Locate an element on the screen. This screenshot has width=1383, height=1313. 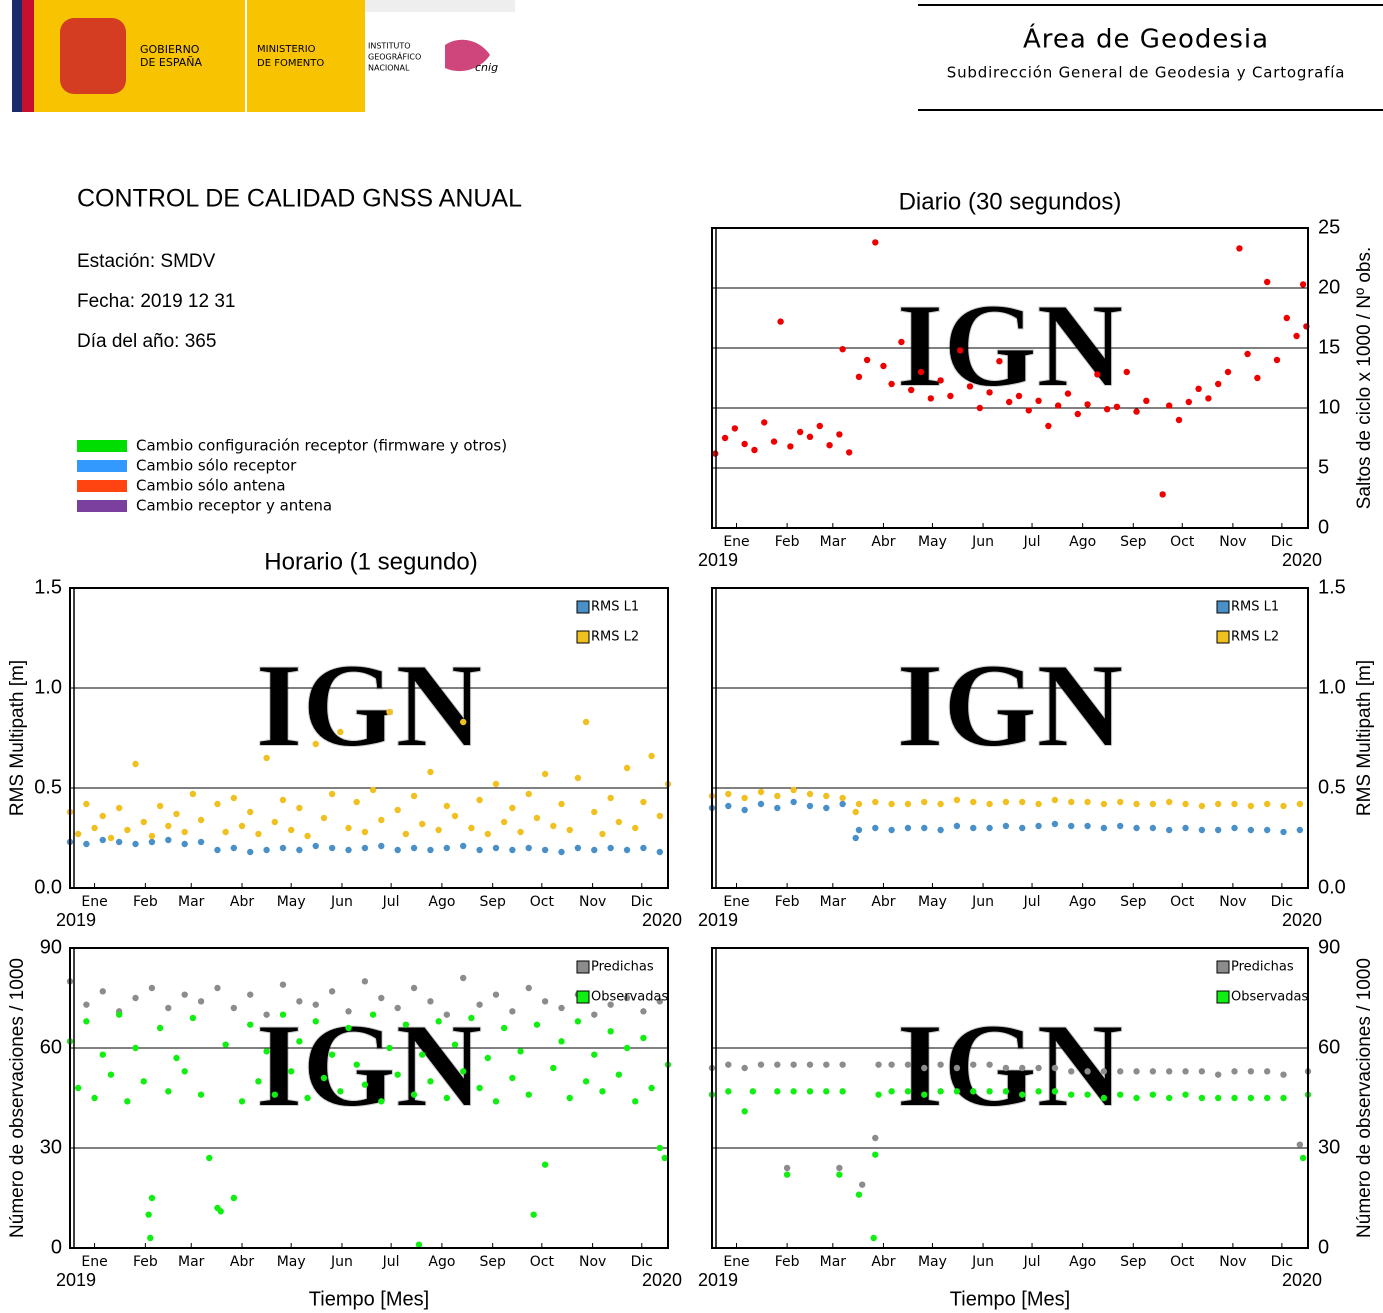
x-tick-label: Ene is located at coordinates (736, 902).